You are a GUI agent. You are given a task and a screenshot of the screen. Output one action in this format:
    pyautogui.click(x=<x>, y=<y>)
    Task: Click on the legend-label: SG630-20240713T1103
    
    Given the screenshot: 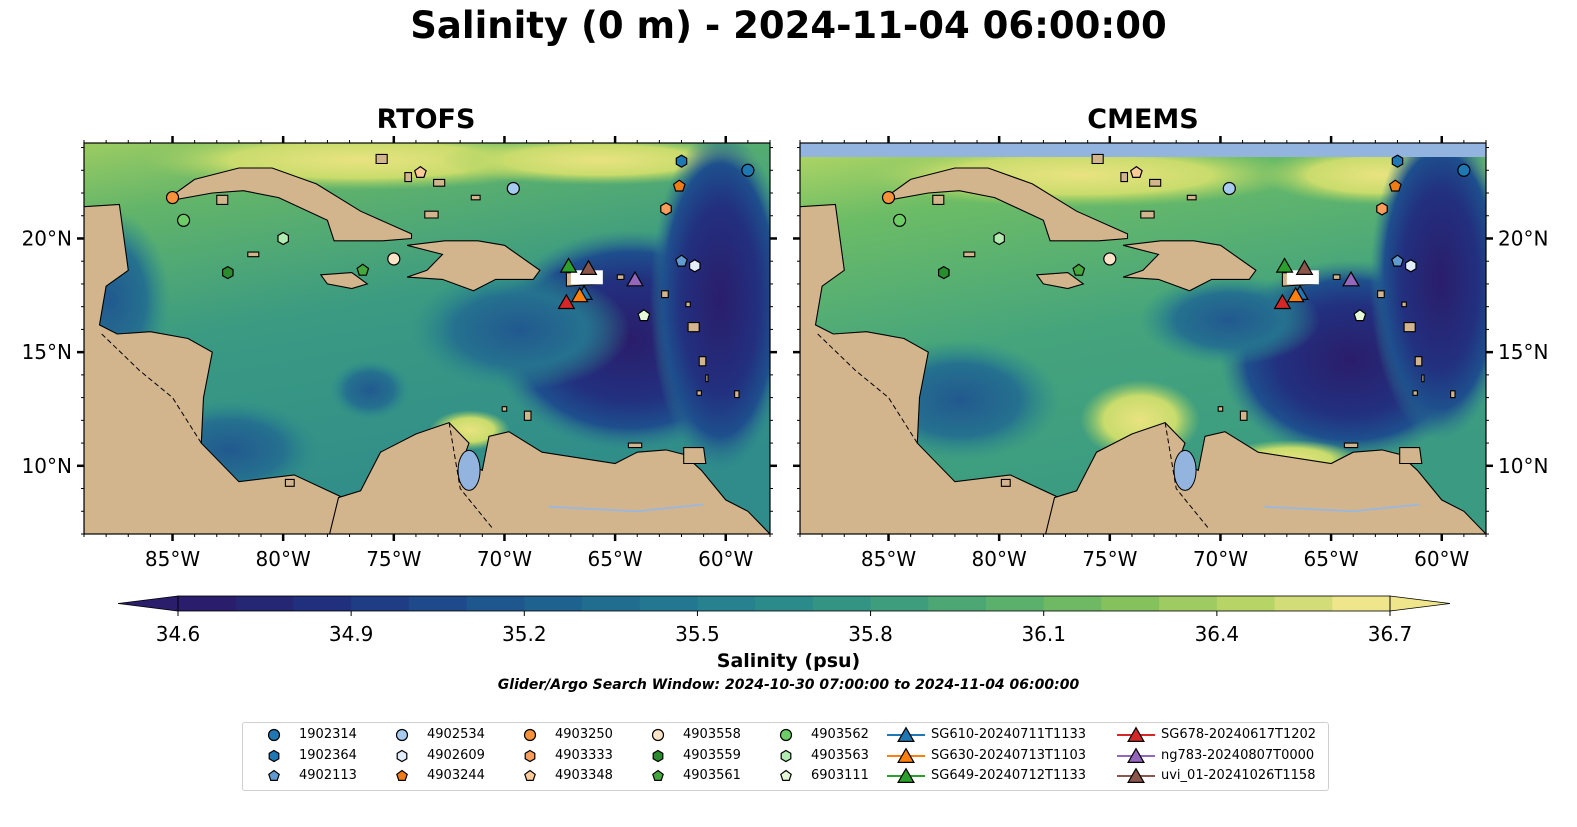 What is the action you would take?
    pyautogui.click(x=1009, y=755)
    